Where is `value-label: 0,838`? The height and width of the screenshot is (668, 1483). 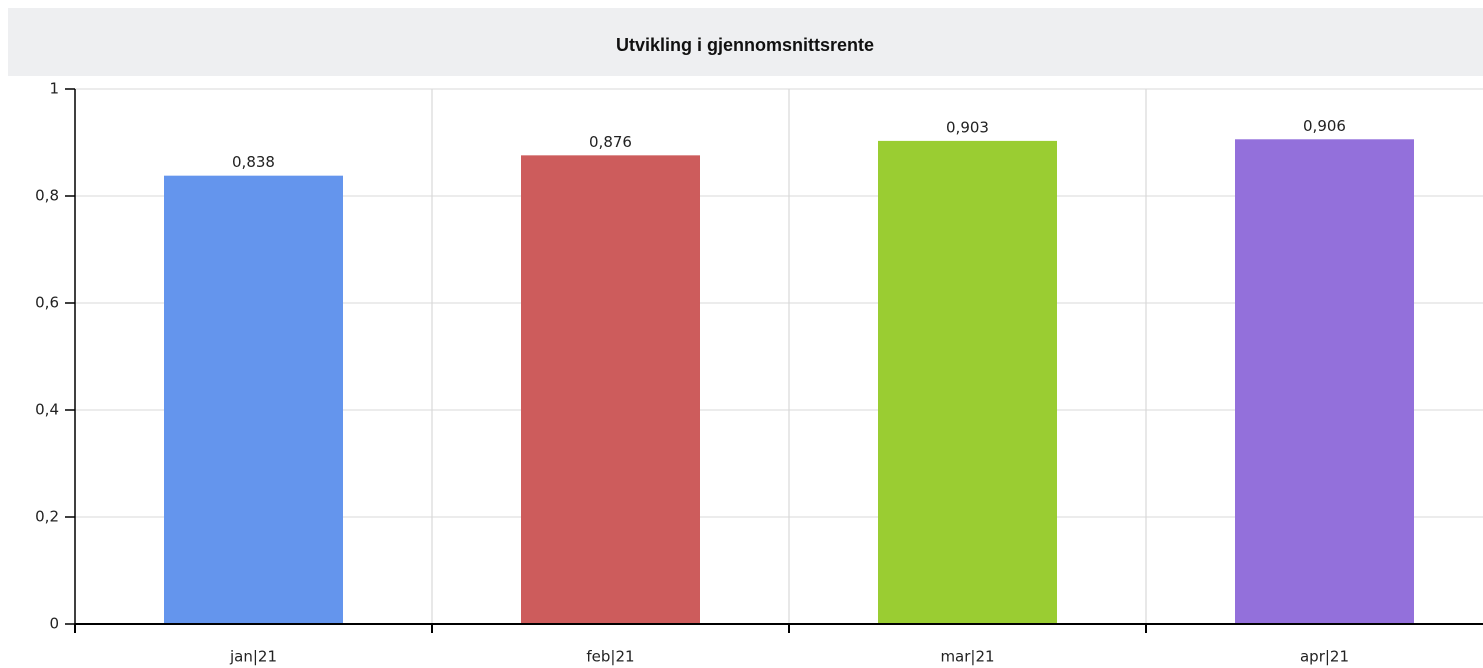 value-label: 0,838 is located at coordinates (253, 162).